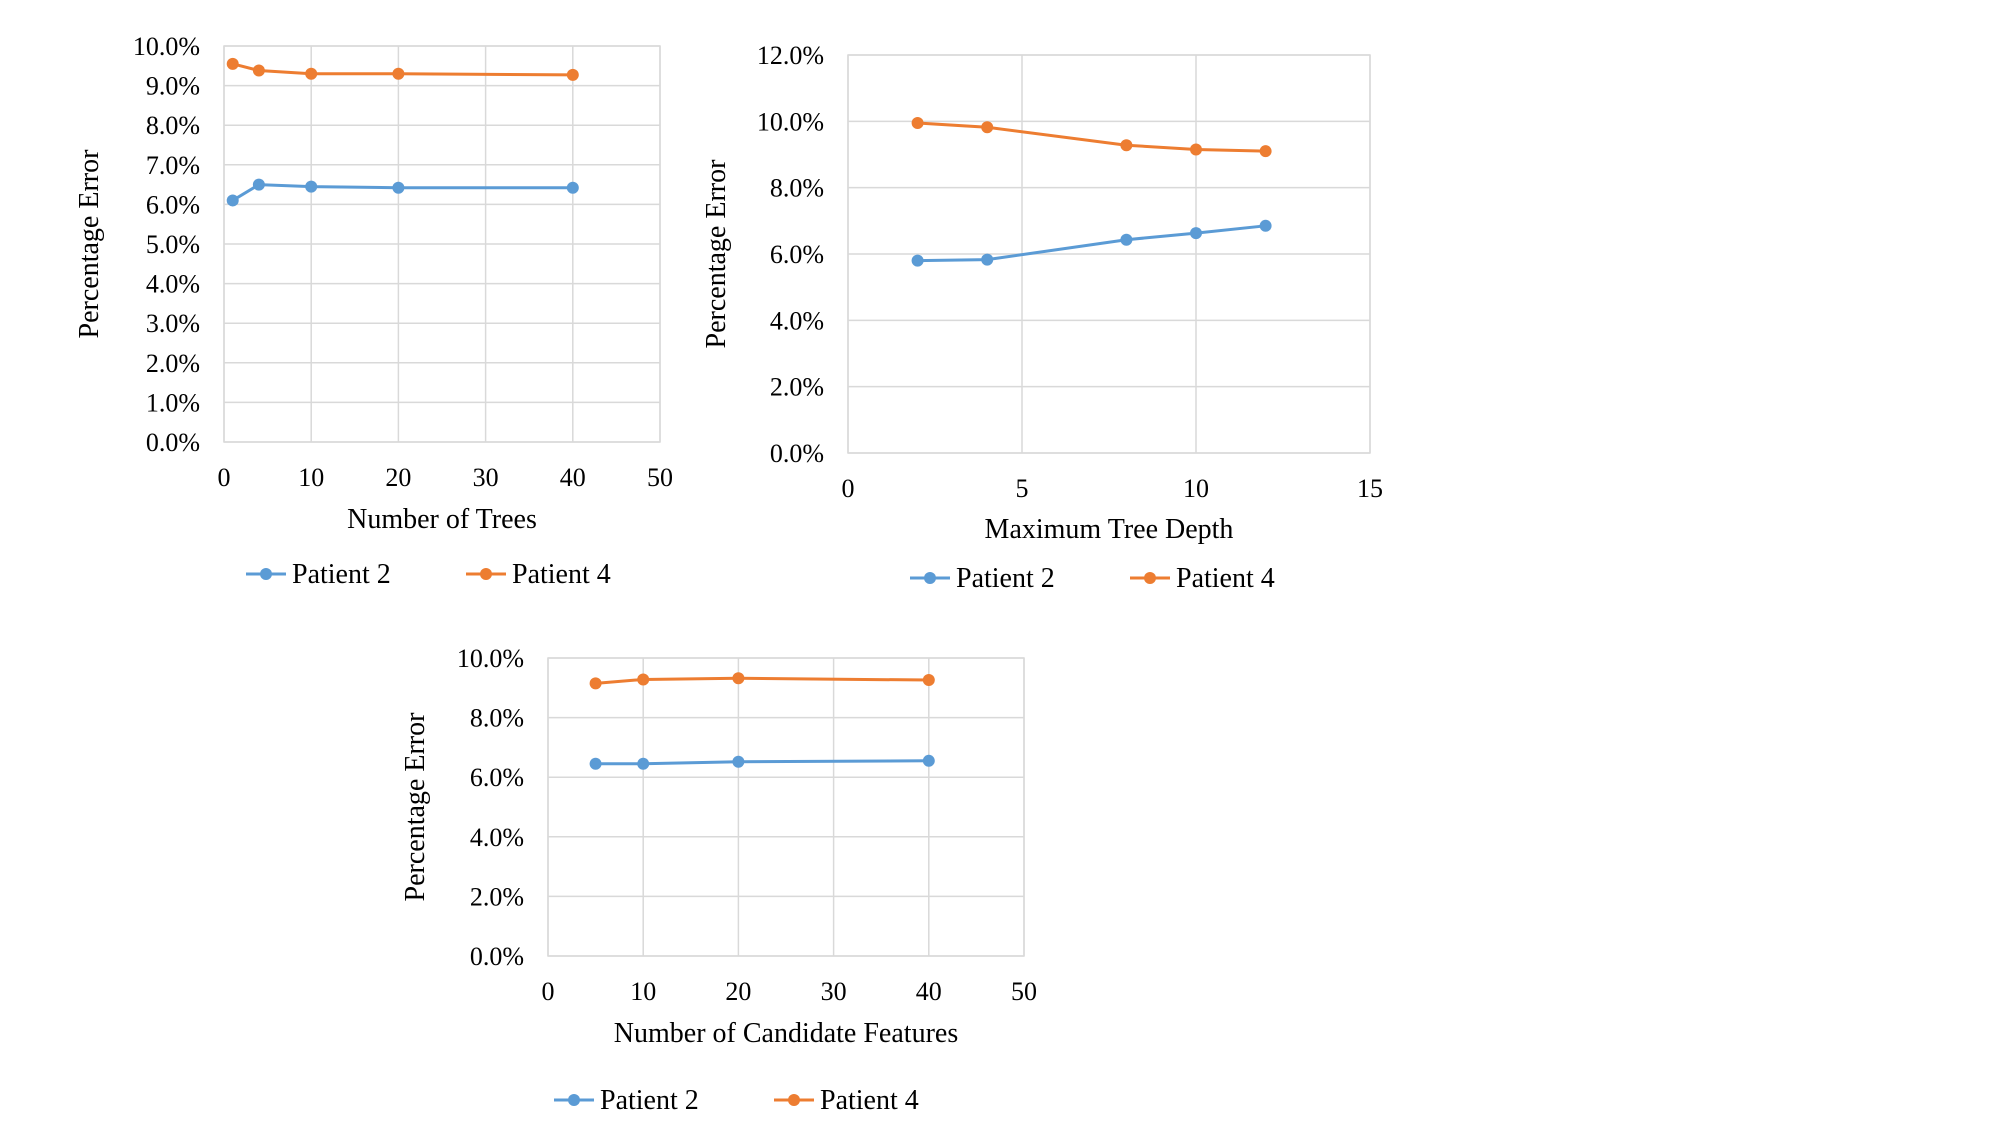  I want to click on y-tick-label: 1.0%, so click(173, 402).